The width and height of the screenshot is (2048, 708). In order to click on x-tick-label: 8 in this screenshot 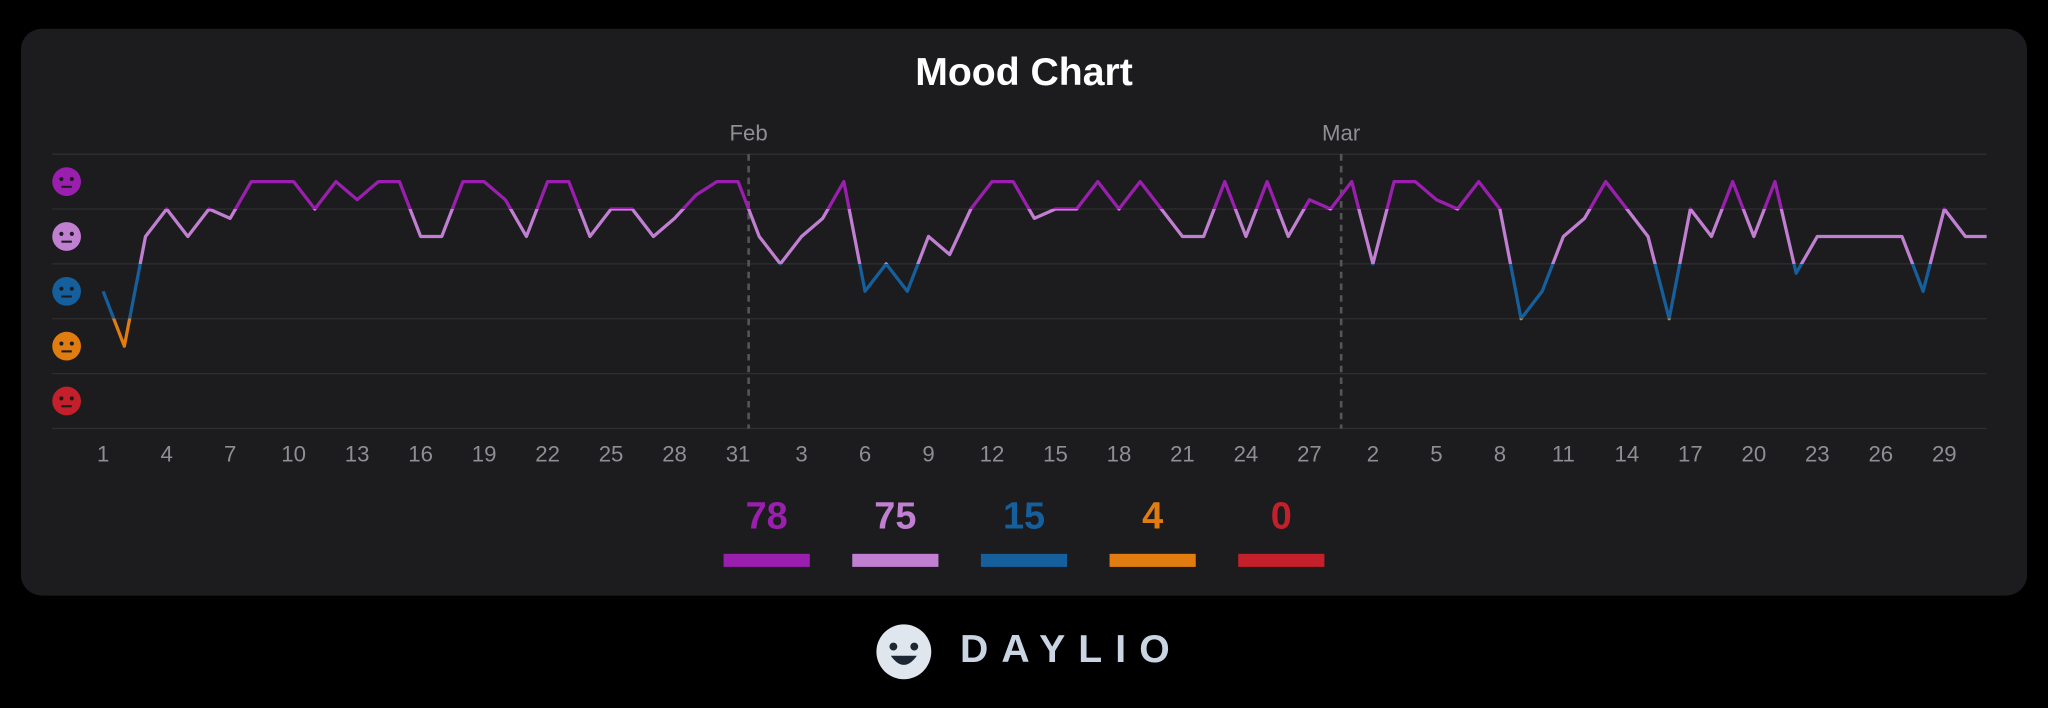, I will do `click(1500, 454)`.